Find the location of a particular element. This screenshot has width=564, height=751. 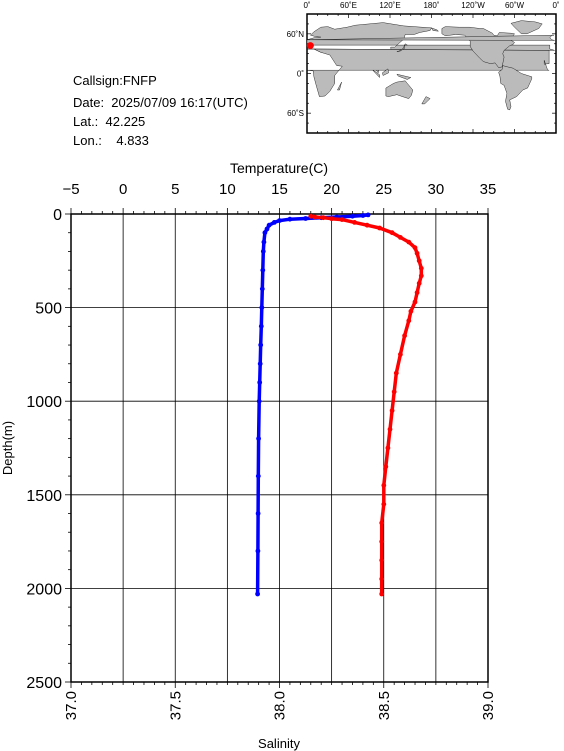

salinity-tick-label: 37.0 is located at coordinates (71, 705).